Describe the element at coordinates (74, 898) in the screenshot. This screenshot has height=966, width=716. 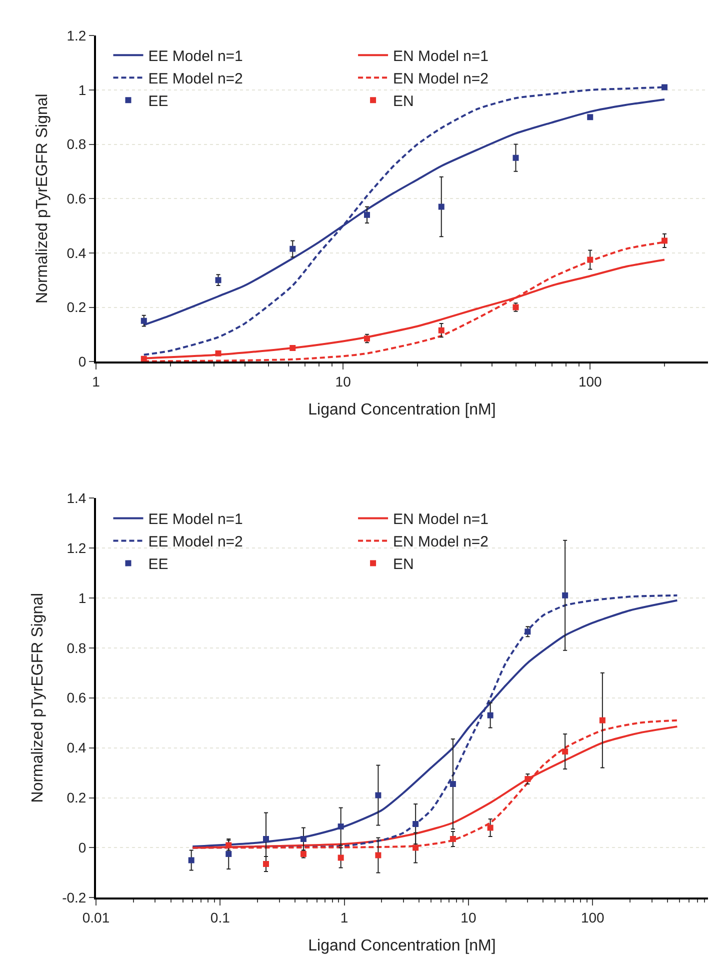
I see `y-tick-label: -0.2` at that location.